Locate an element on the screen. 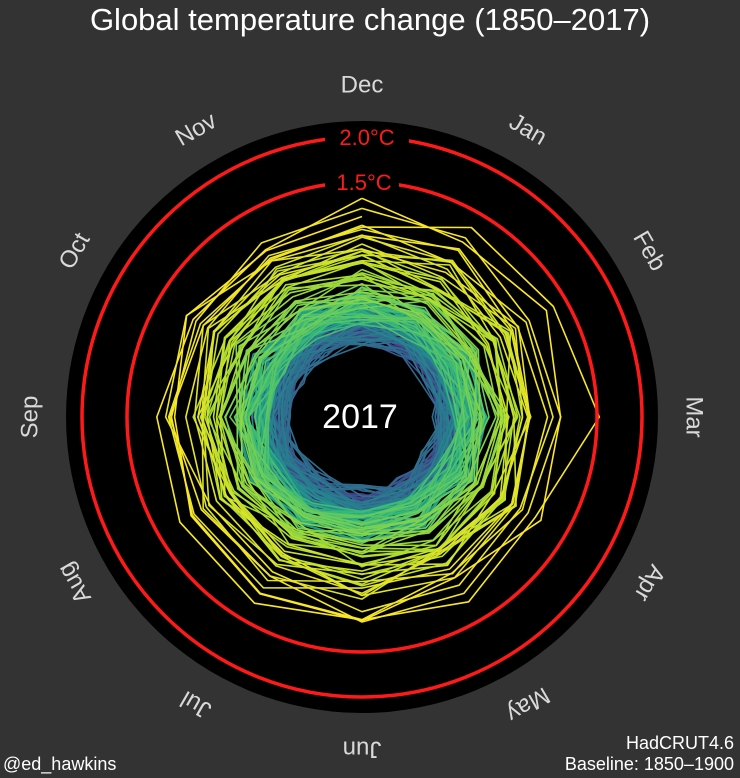  month-label-mar: Mar is located at coordinates (694, 416).